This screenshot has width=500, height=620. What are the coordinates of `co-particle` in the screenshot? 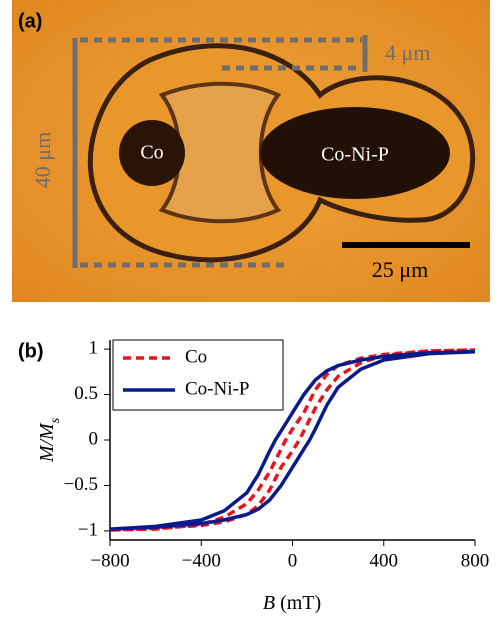 It's located at (152, 153).